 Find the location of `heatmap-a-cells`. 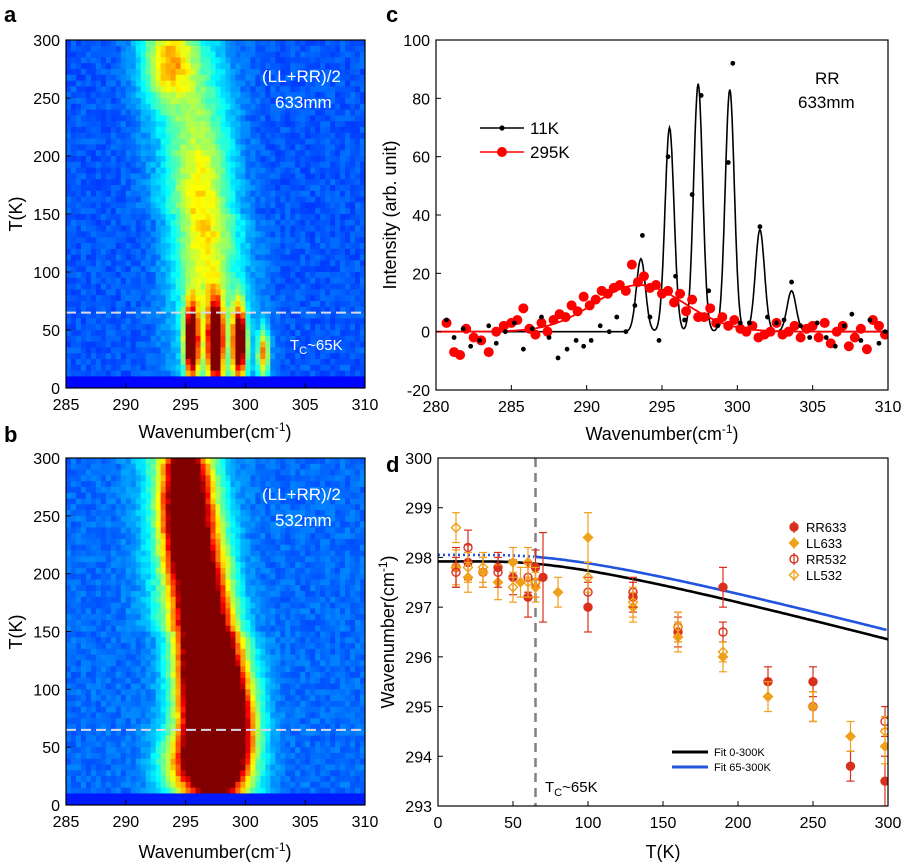

heatmap-a-cells is located at coordinates (215, 214).